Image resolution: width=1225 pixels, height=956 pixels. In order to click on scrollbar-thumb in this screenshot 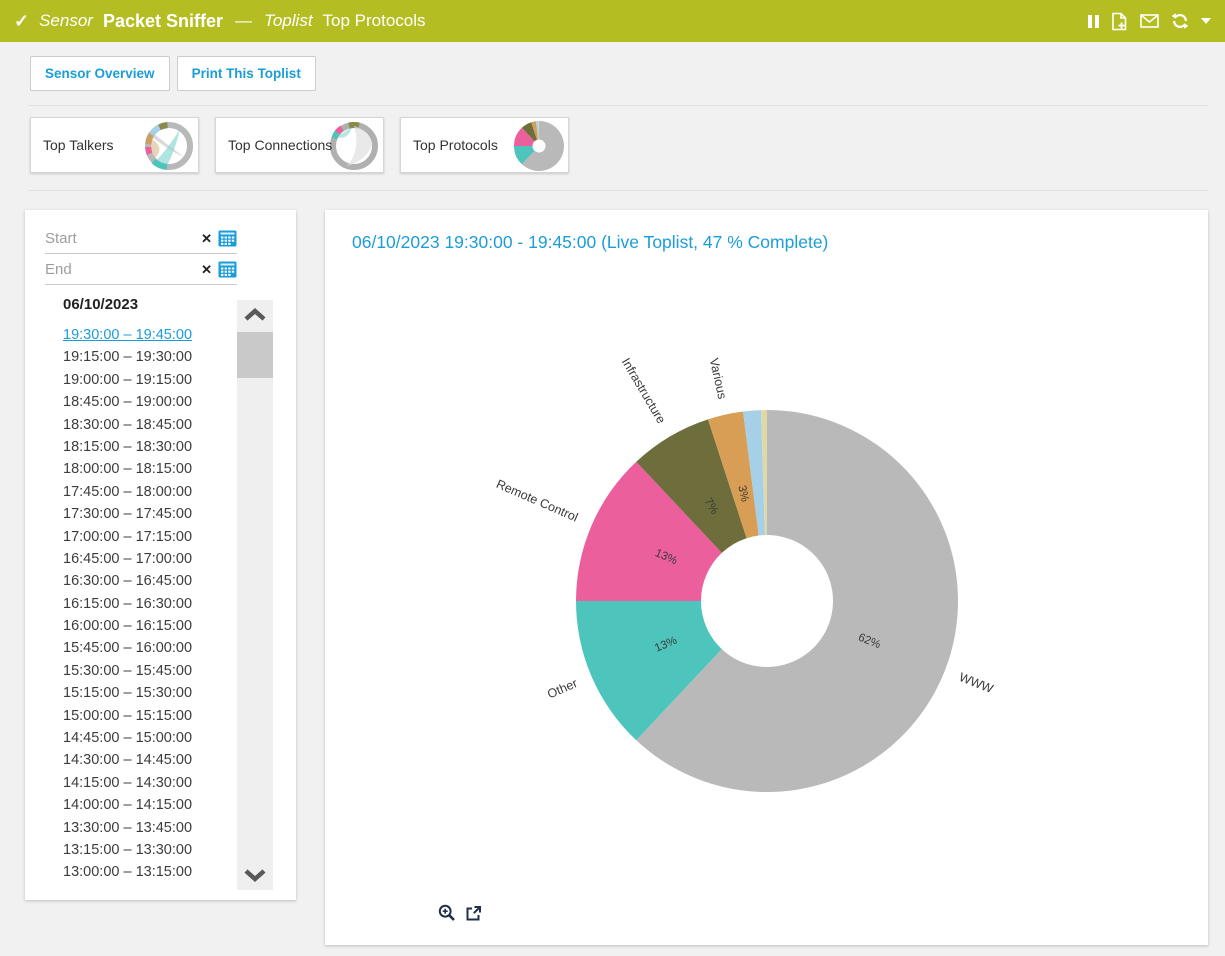, I will do `click(255, 355)`.